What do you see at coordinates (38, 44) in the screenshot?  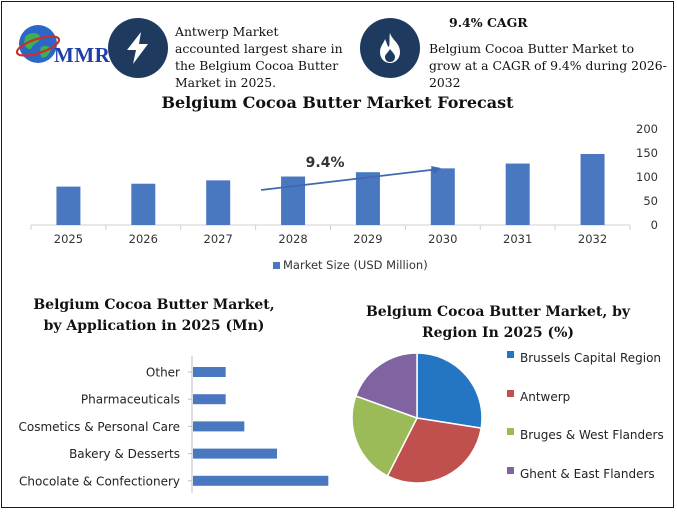 I see `globe-icon` at bounding box center [38, 44].